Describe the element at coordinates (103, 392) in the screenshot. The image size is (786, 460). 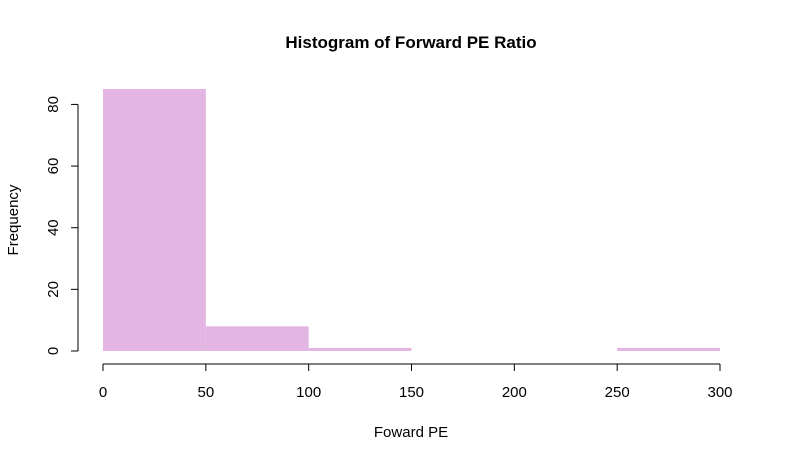
I see `x-tick-label-0: 0` at that location.